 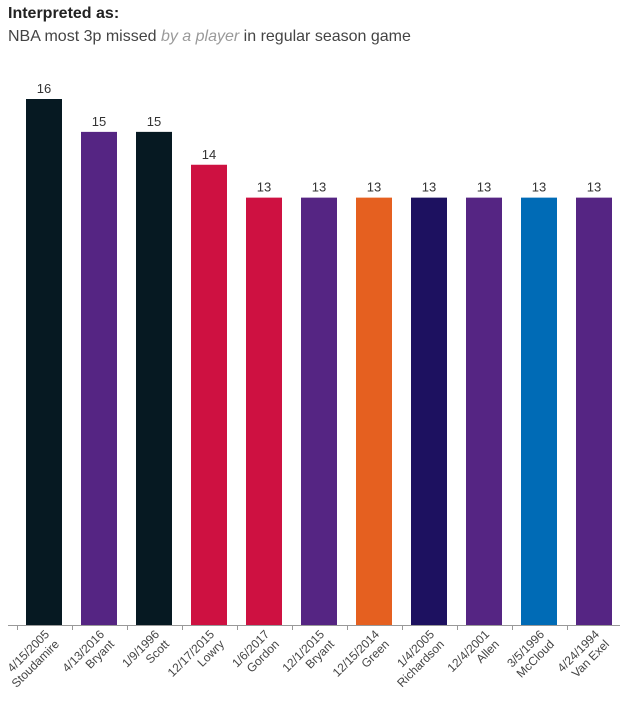 I want to click on interpretation-heading: Interpreted as:, so click(x=64, y=13).